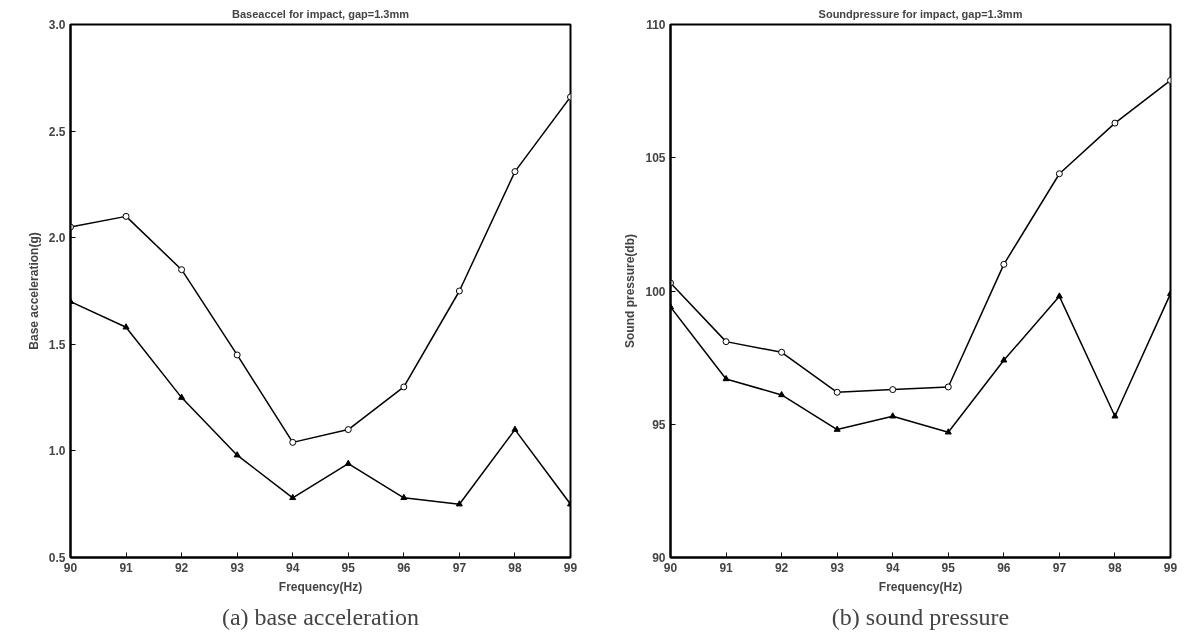  What do you see at coordinates (920, 616) in the screenshot?
I see `text: (b) sound pressure` at bounding box center [920, 616].